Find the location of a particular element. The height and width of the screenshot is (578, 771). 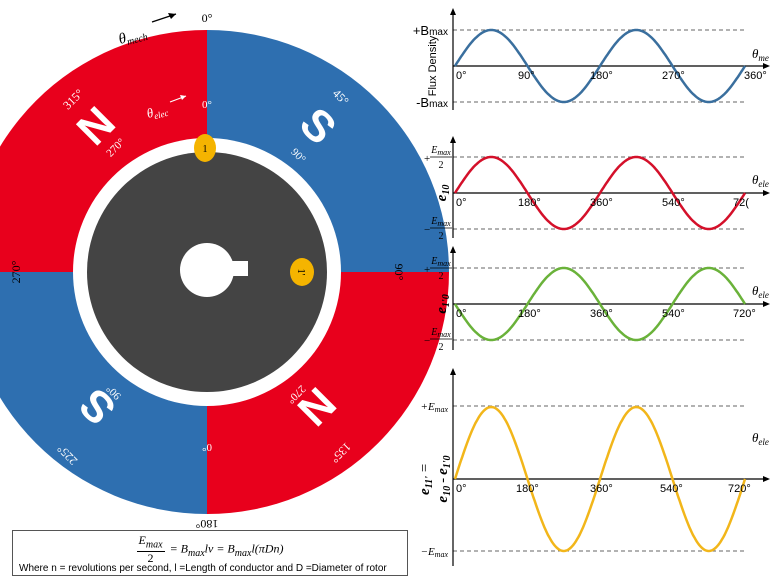

e11p-x-arrow-icon is located at coordinates (766, 479).